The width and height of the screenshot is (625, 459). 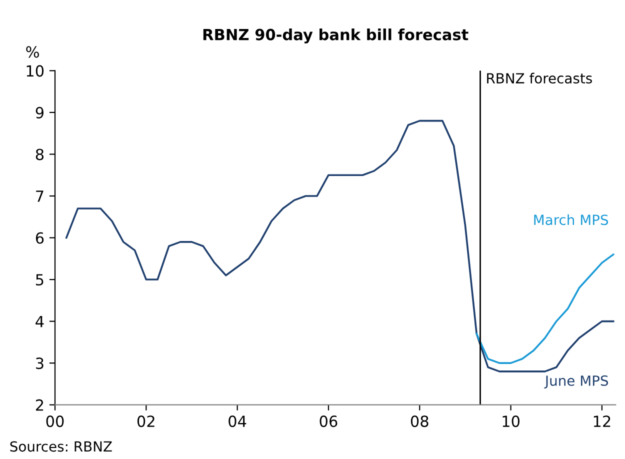 I want to click on y-tick-label: 2, so click(x=40, y=405).